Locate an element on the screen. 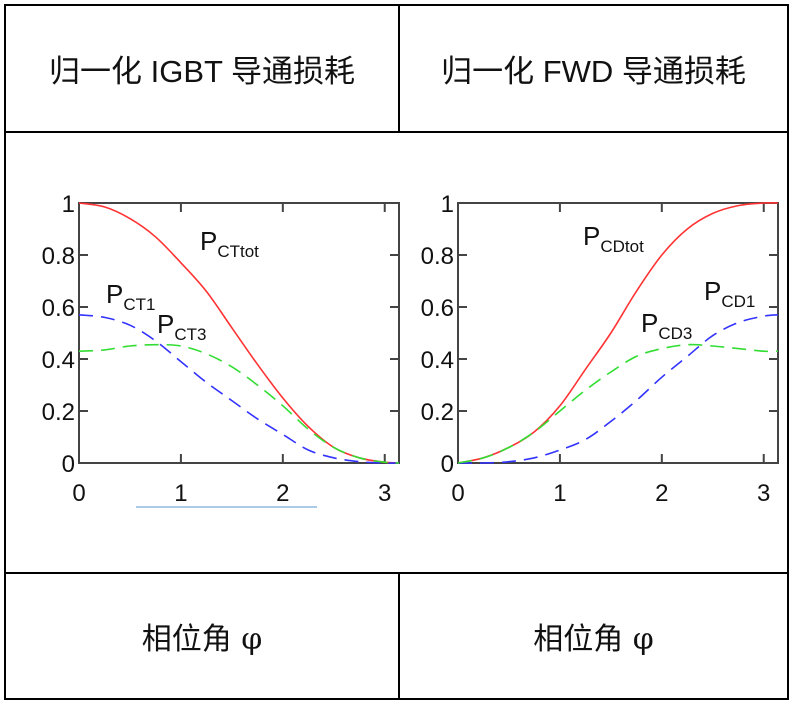  series-annotation: PCD3 is located at coordinates (666, 325).